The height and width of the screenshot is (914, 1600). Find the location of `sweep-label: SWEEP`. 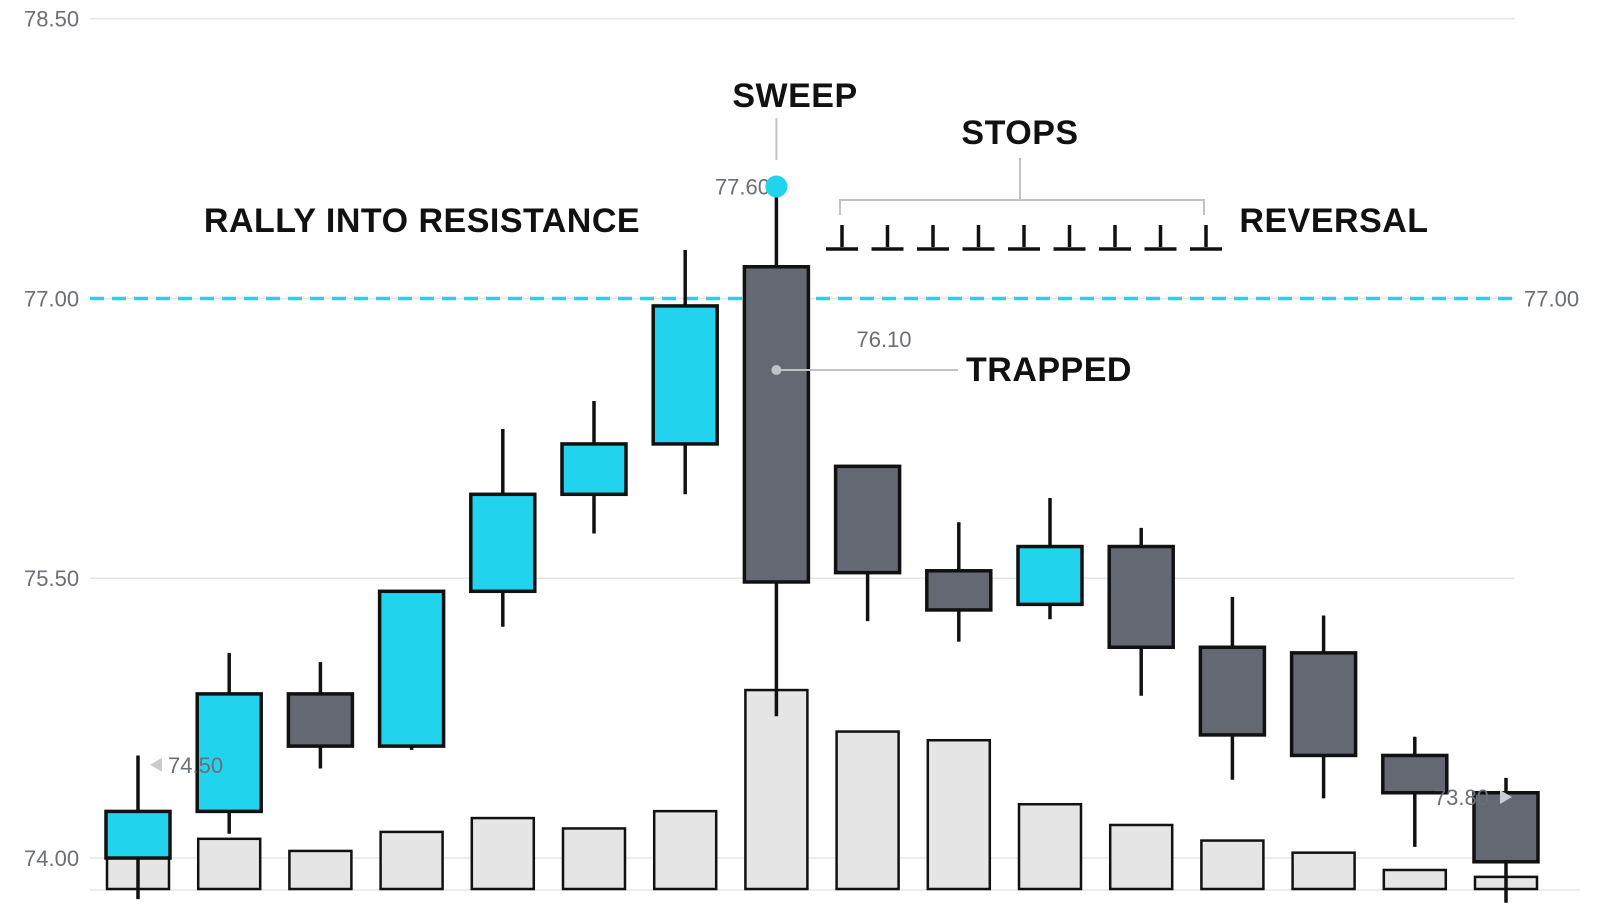

sweep-label: SWEEP is located at coordinates (794, 96).